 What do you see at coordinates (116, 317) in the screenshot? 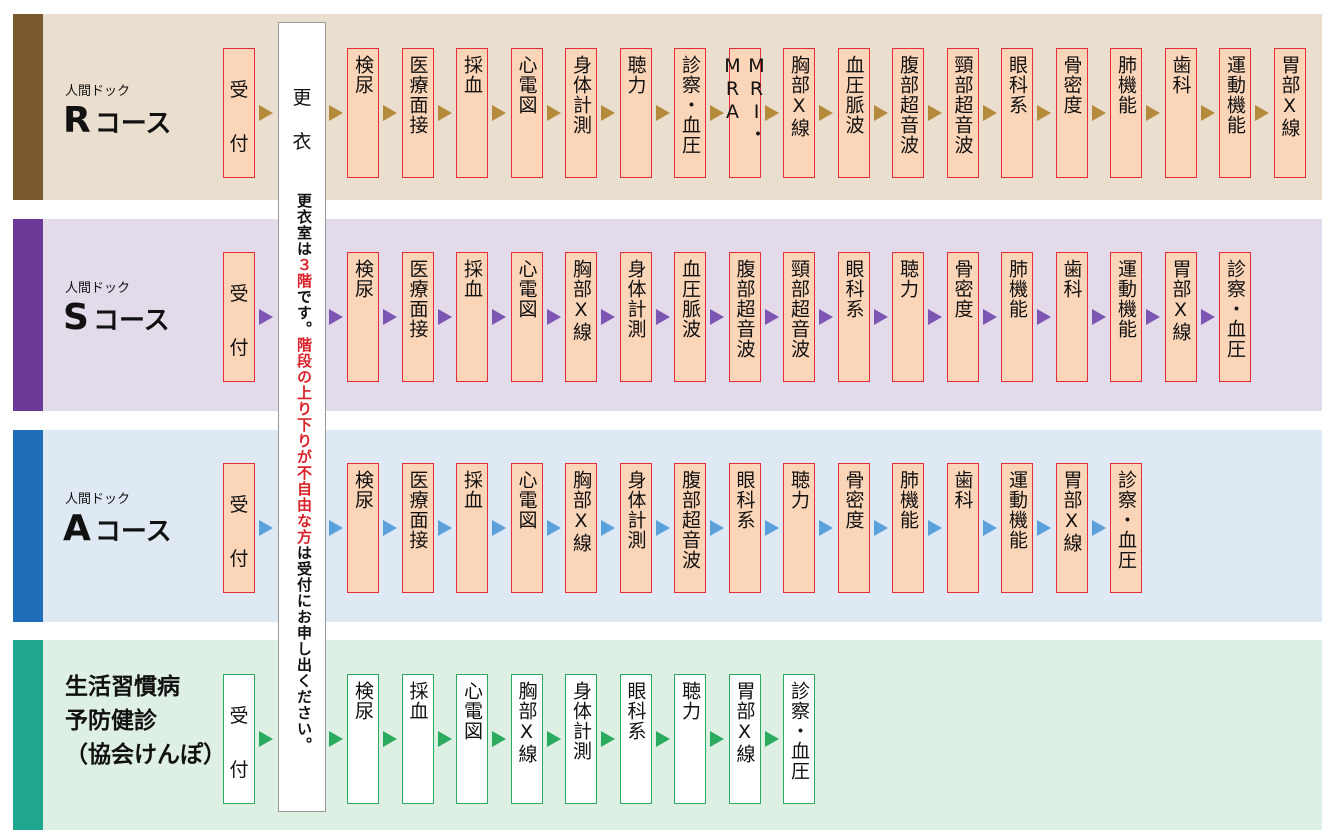
I see `course-title: S コース` at bounding box center [116, 317].